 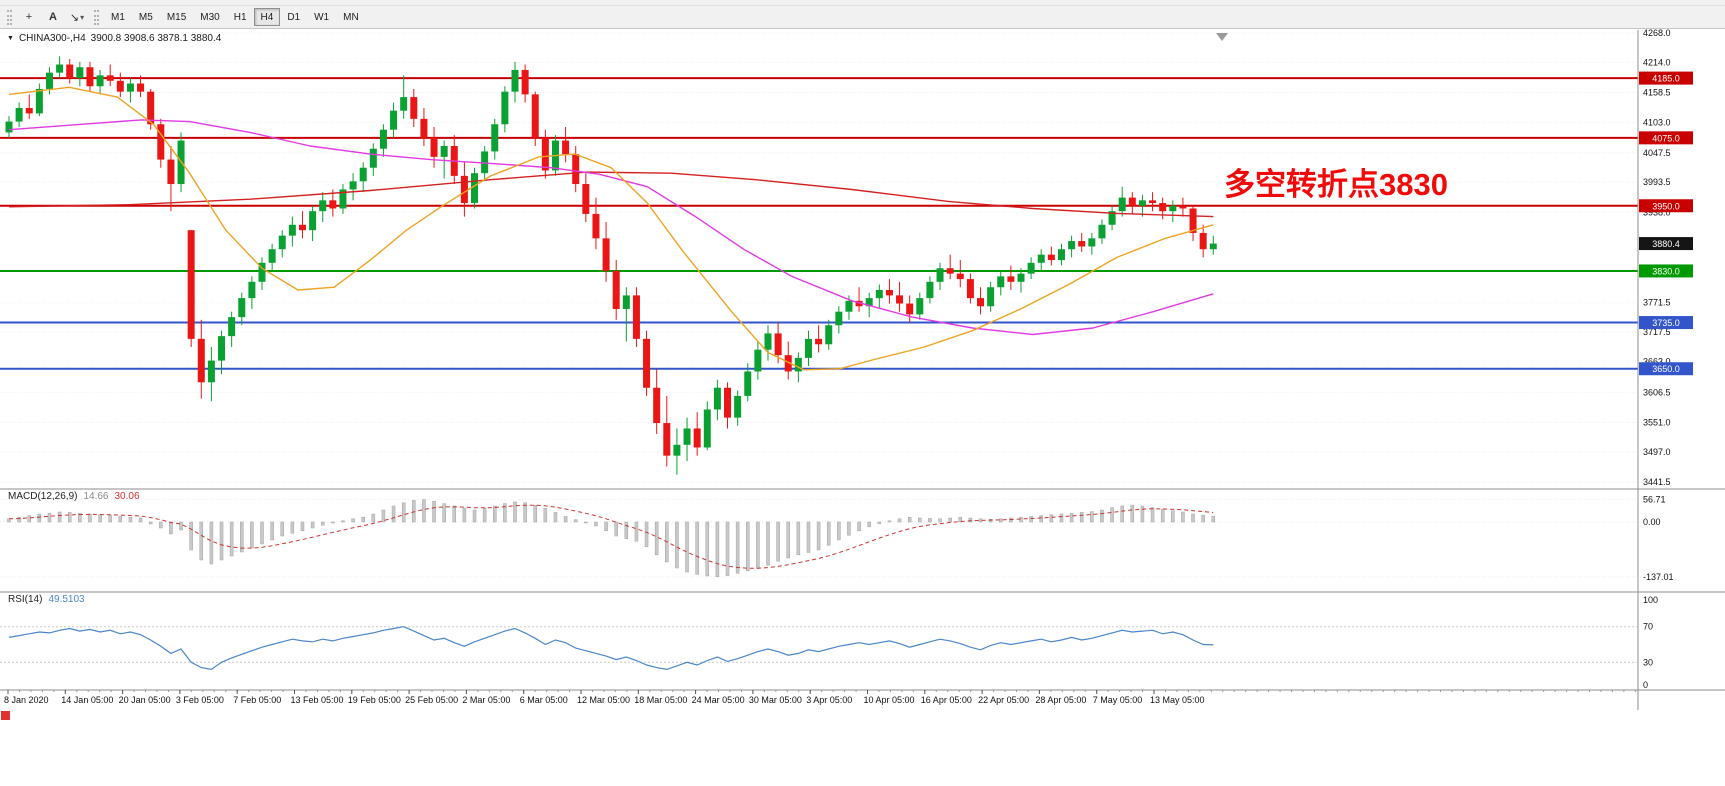 What do you see at coordinates (1666, 244) in the screenshot?
I see `price-badge-3880.4` at bounding box center [1666, 244].